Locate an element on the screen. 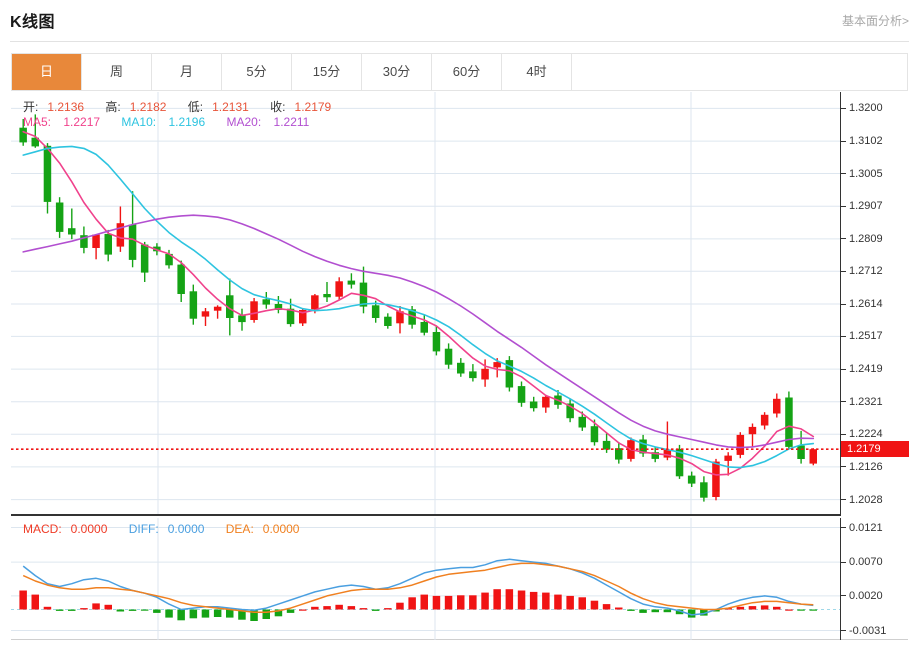 This screenshot has height=650, width=919. tabbar-filler is located at coordinates (739, 72).